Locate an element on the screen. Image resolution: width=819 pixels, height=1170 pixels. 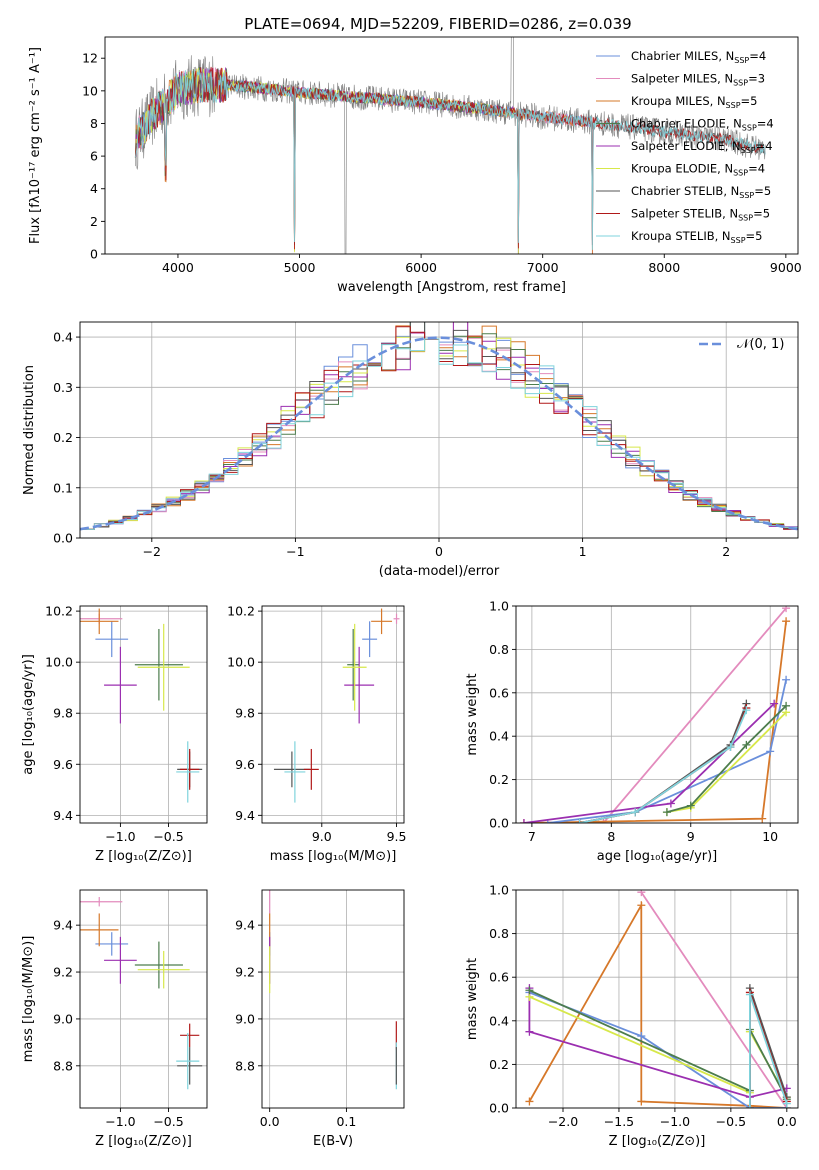
weight-line-salpeter_miles is located at coordinates (694, 715).